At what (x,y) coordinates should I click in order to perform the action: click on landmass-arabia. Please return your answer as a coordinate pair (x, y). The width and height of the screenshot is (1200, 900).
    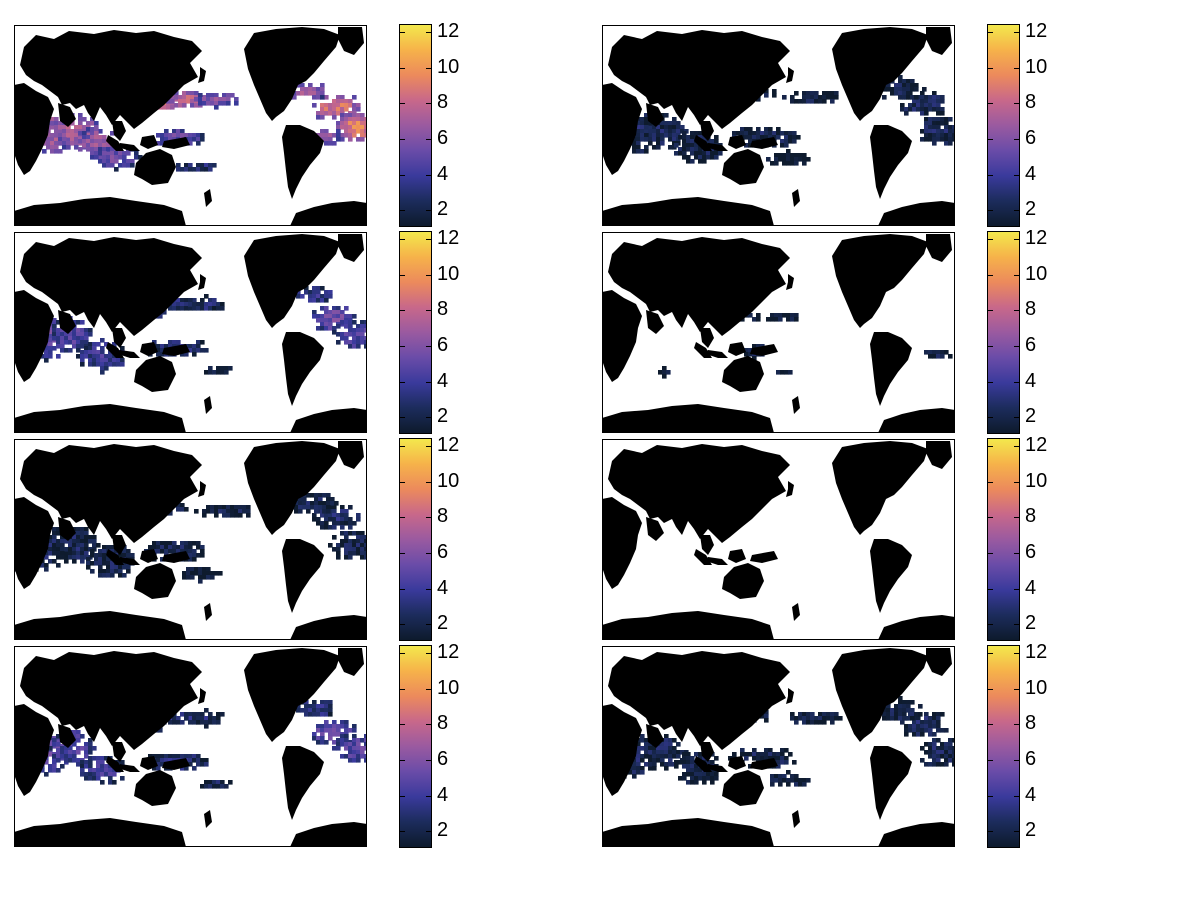
    Looking at the image, I should click on (67, 529).